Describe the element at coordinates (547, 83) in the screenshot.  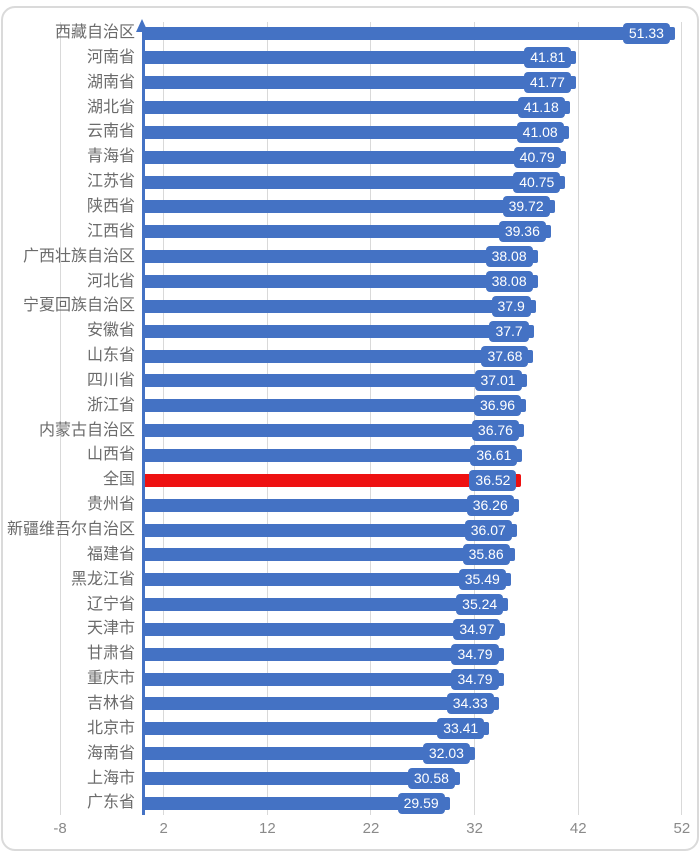
I see `value-label: 41.77` at that location.